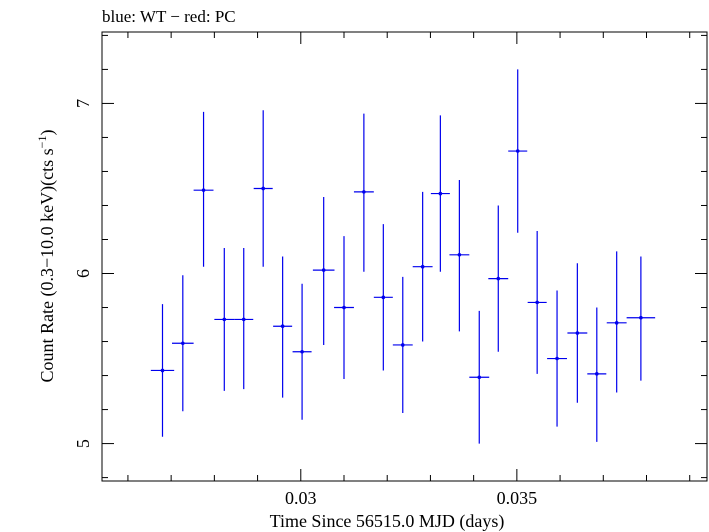 The width and height of the screenshot is (709, 532). Describe the element at coordinates (42, 142) in the screenshot. I see `y-axis-label-exponent: −1` at that location.